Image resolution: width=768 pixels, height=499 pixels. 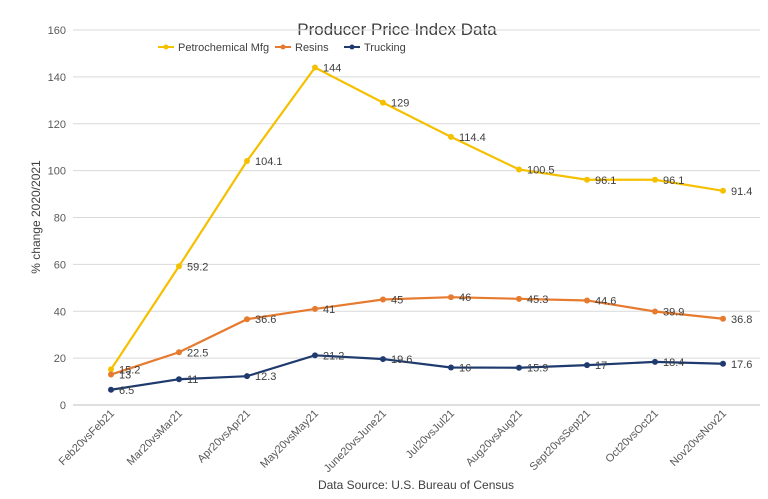 I want to click on legend: Petrochemical Mfg Resins Trucking, so click(x=282, y=48).